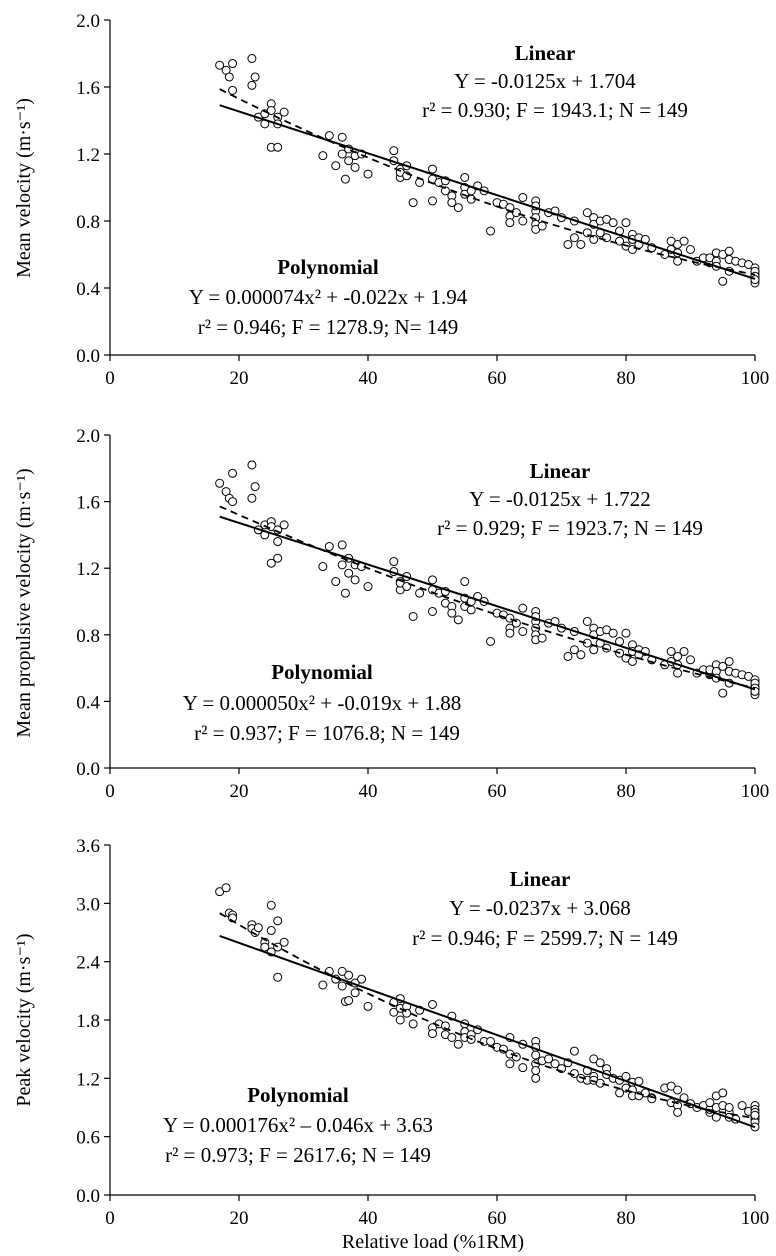 The height and width of the screenshot is (1256, 776). What do you see at coordinates (88, 963) in the screenshot?
I see `y-tick-label: 2.4` at bounding box center [88, 963].